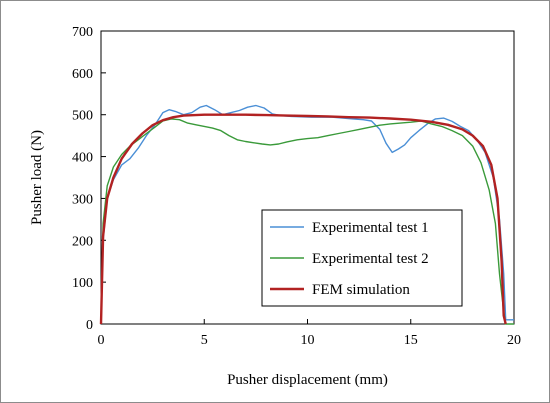 The height and width of the screenshot is (403, 550). Describe the element at coordinates (82, 74) in the screenshot. I see `y-tick-label: 600` at that location.